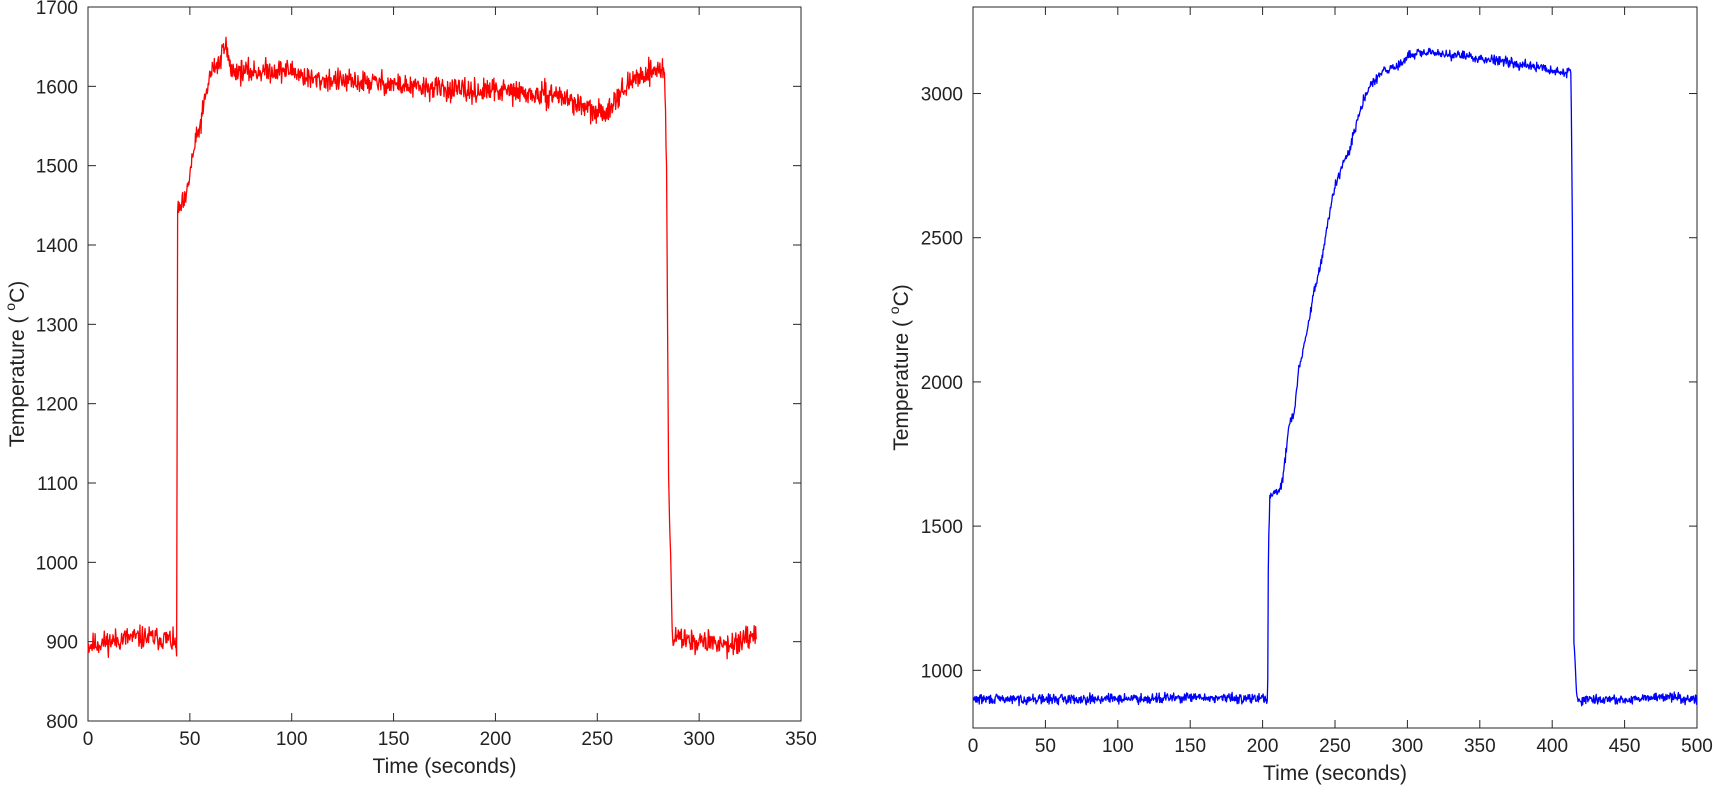  Describe the element at coordinates (1552, 746) in the screenshot. I see `x-tick-label: 400` at that location.